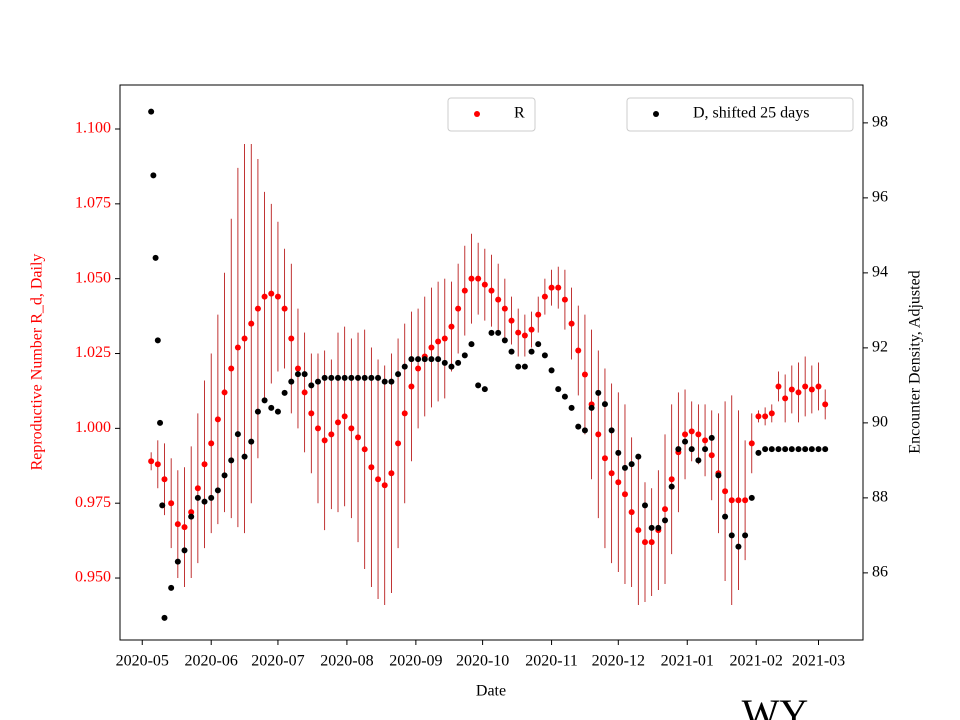  Describe the element at coordinates (880, 422) in the screenshot. I see `y2-tick-label: 90` at that location.